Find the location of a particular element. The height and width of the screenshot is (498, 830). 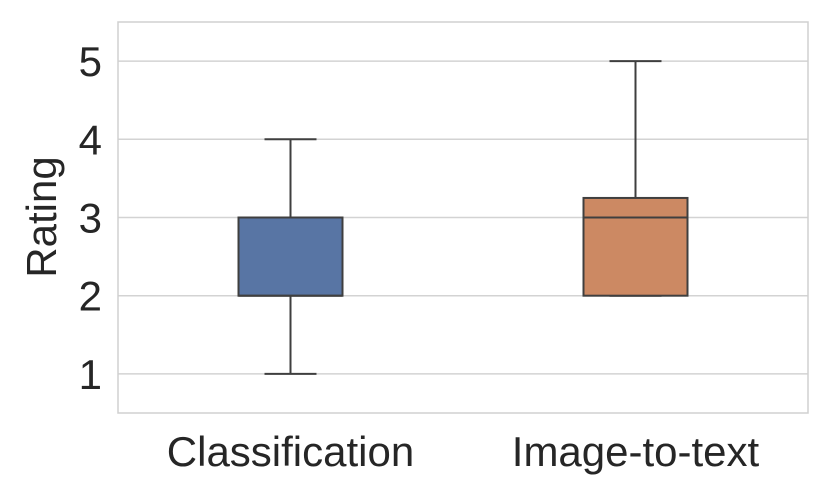

x-tick-label-0: Classification is located at coordinates (290, 451).